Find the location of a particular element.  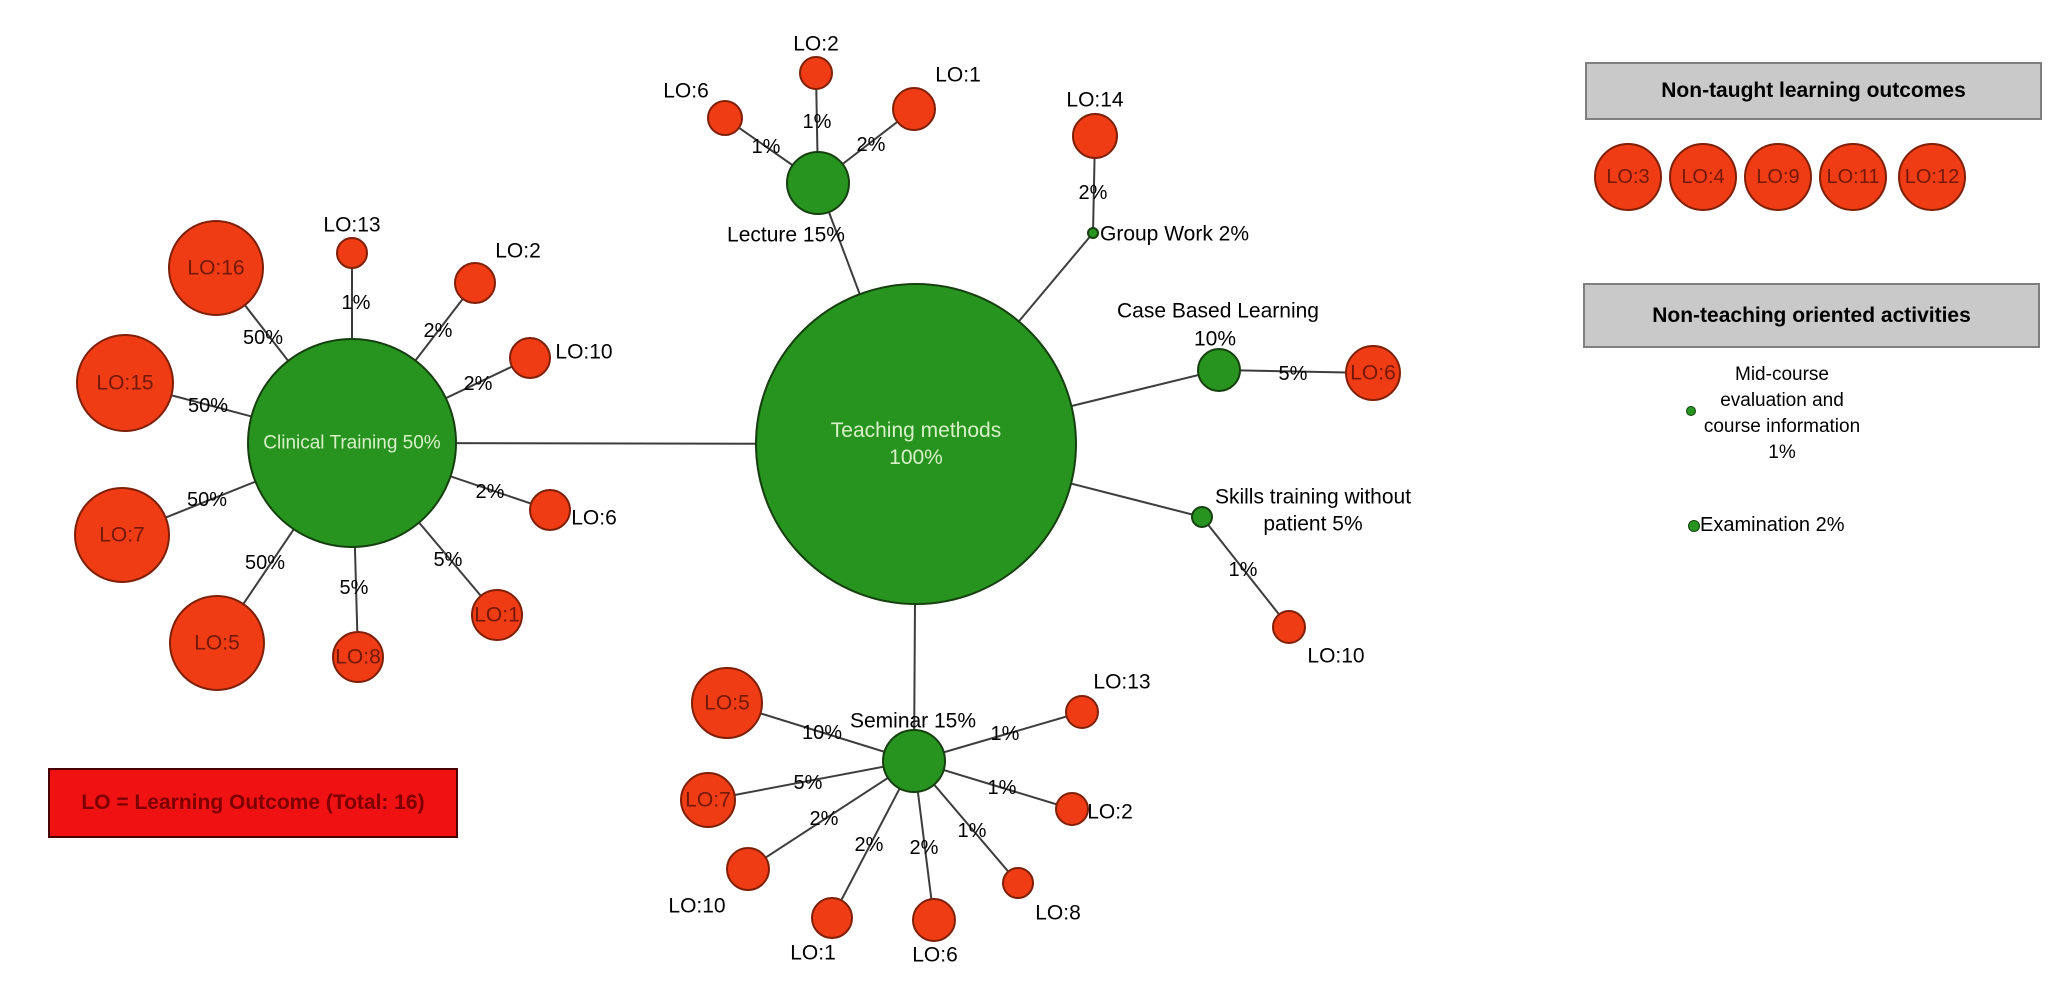

non-taught-circle-lo-4-label: LO:4 is located at coordinates (1703, 176).